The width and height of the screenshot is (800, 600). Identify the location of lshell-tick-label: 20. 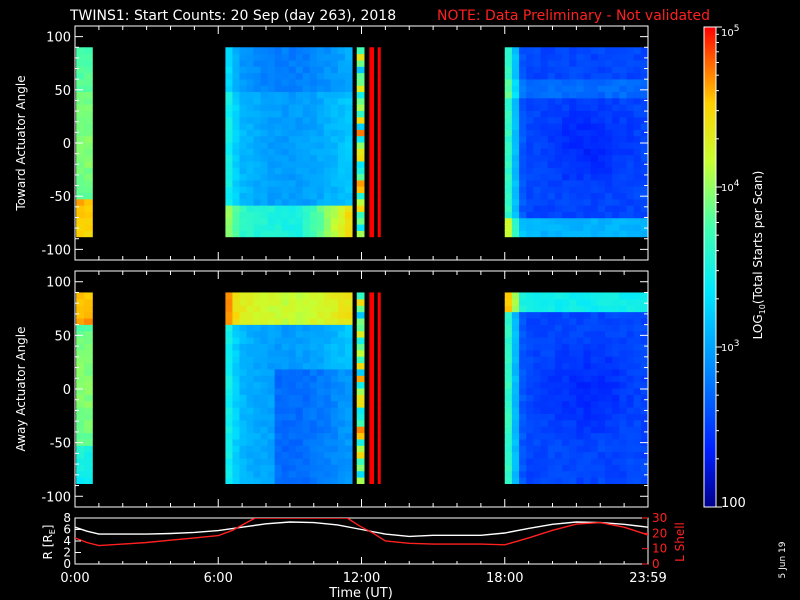
(659, 533).